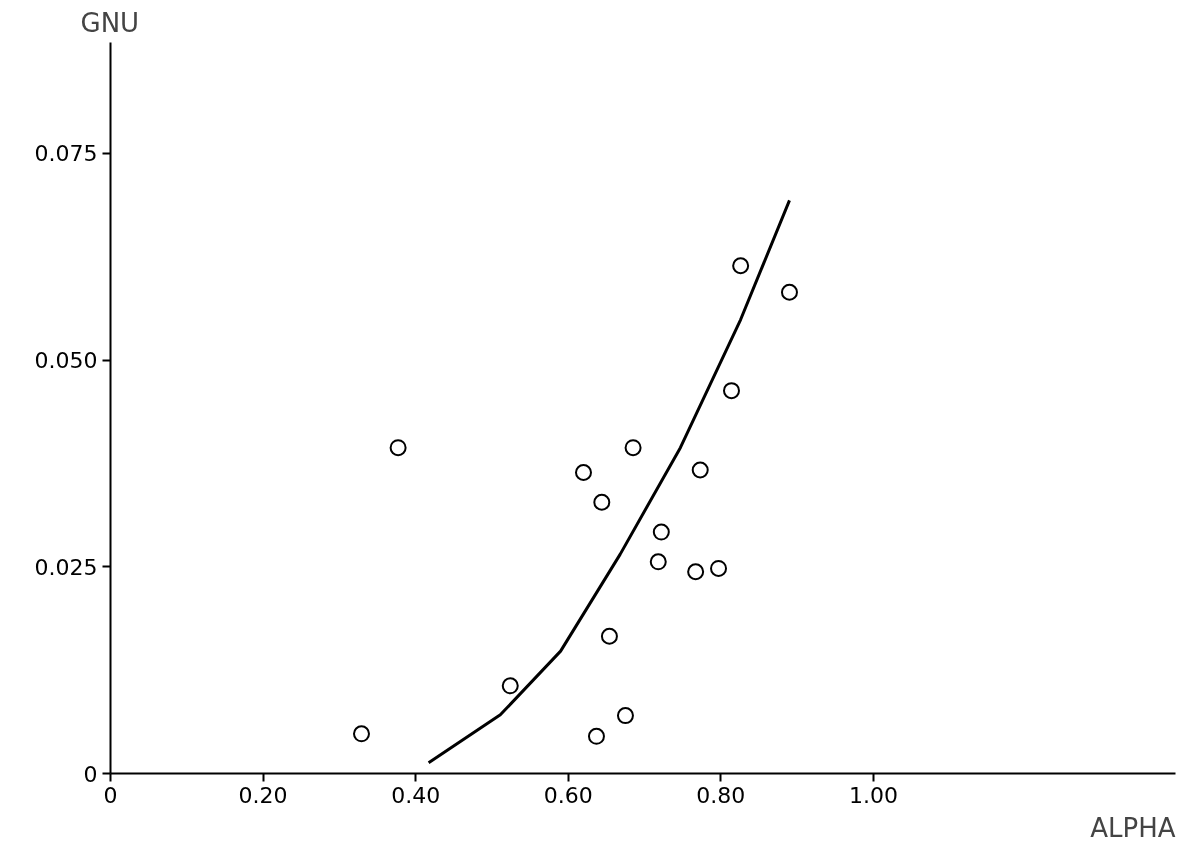 Image resolution: width=1188 pixels, height=847 pixels. Describe the element at coordinates (1133, 827) in the screenshot. I see `x-axis-title: ALPHA` at that location.